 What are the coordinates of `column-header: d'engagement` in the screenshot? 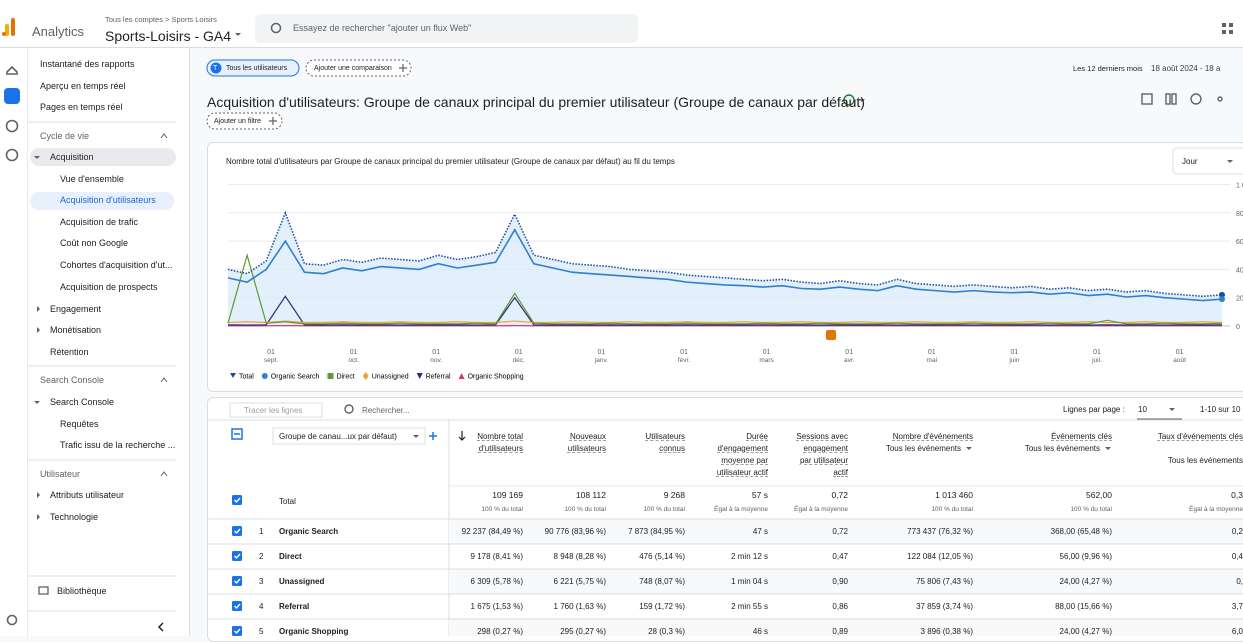 It's located at (743, 448).